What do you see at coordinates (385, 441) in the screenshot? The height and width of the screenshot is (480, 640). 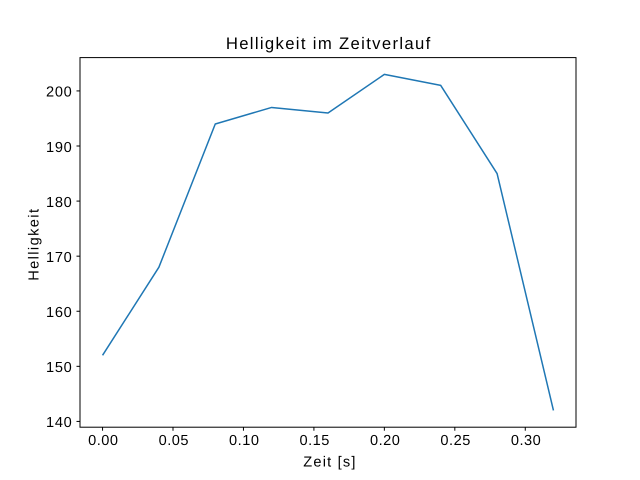 I see `svg-text: 0.20` at bounding box center [385, 441].